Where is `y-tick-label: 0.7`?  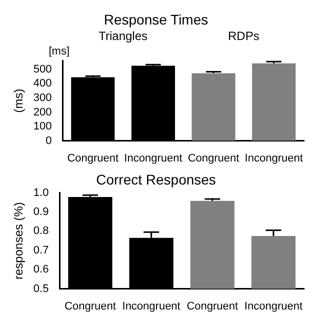
y-tick-label: 0.7 is located at coordinates (41, 250).